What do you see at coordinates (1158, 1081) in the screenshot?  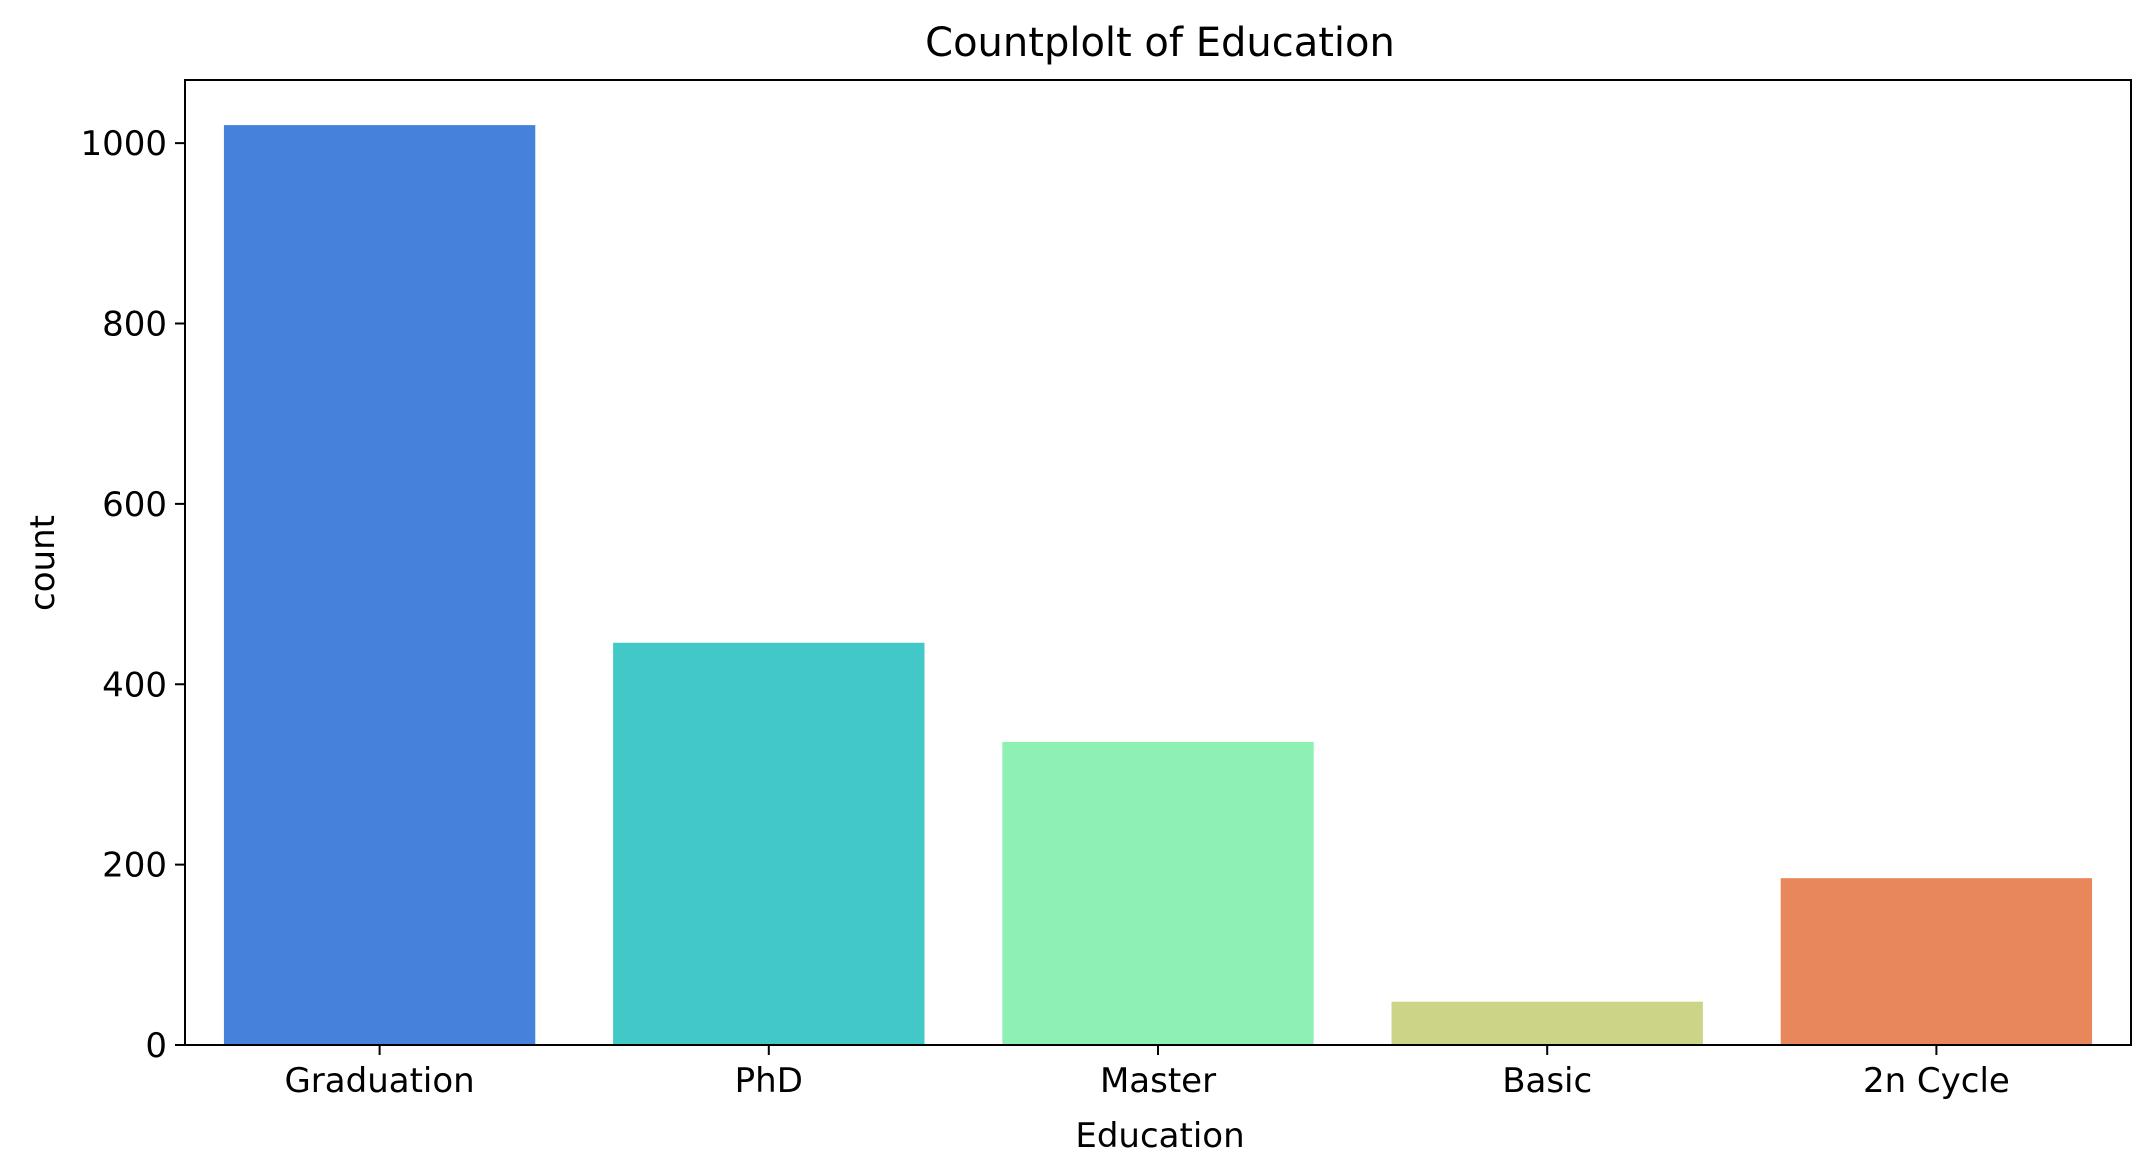 I see `x-tick-label: Master` at bounding box center [1158, 1081].